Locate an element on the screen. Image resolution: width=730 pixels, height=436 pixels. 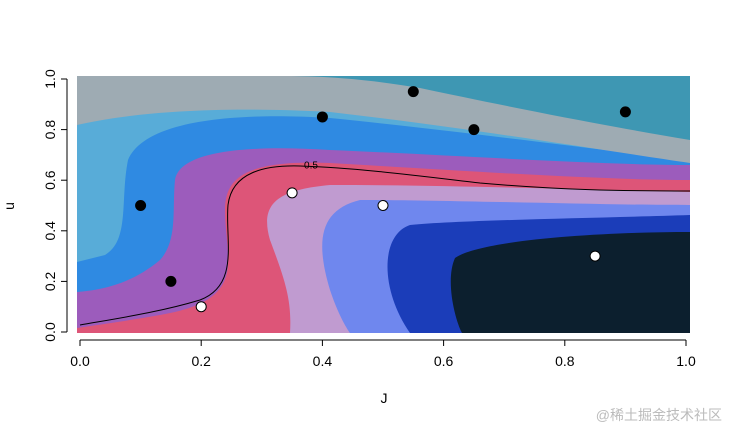
x-tick-label: 0.0 is located at coordinates (80, 361).